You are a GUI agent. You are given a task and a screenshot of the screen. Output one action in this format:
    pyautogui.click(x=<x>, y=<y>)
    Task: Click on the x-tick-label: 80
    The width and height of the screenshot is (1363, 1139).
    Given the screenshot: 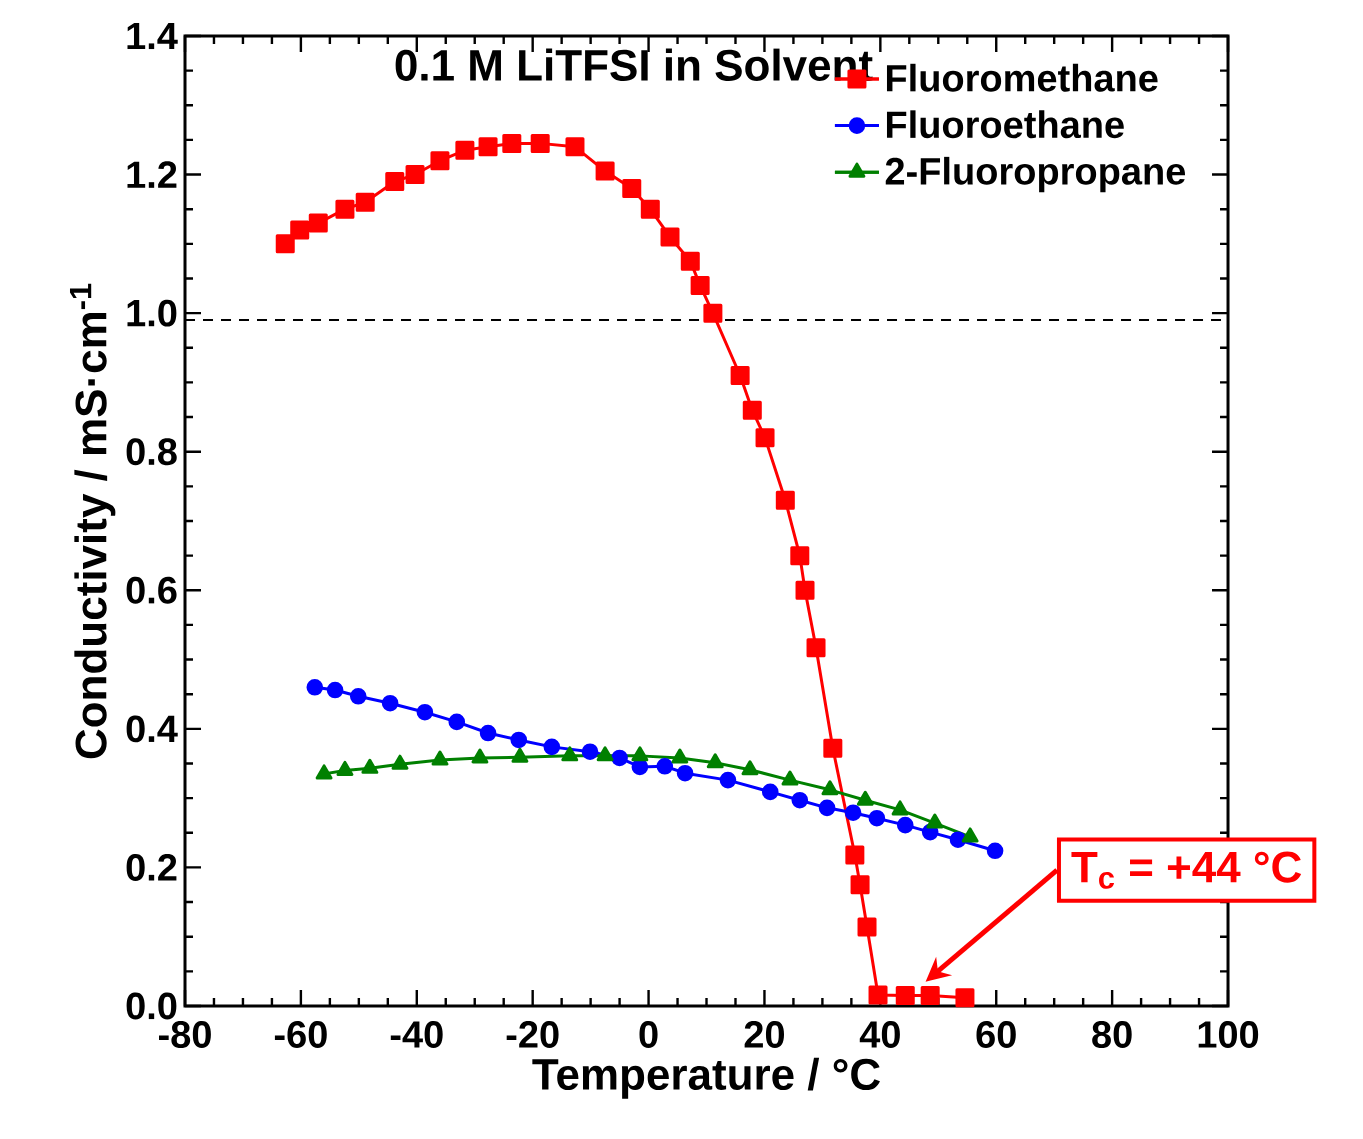 What is the action you would take?
    pyautogui.click(x=1112, y=1034)
    